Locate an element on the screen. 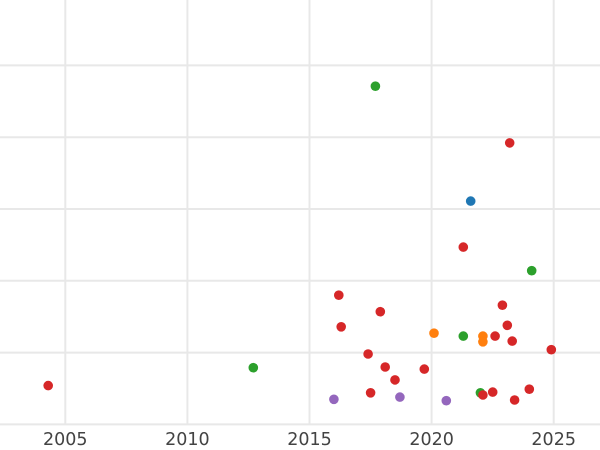 This screenshot has height=450, width=600. x-tick-label: 2010 is located at coordinates (187, 440).